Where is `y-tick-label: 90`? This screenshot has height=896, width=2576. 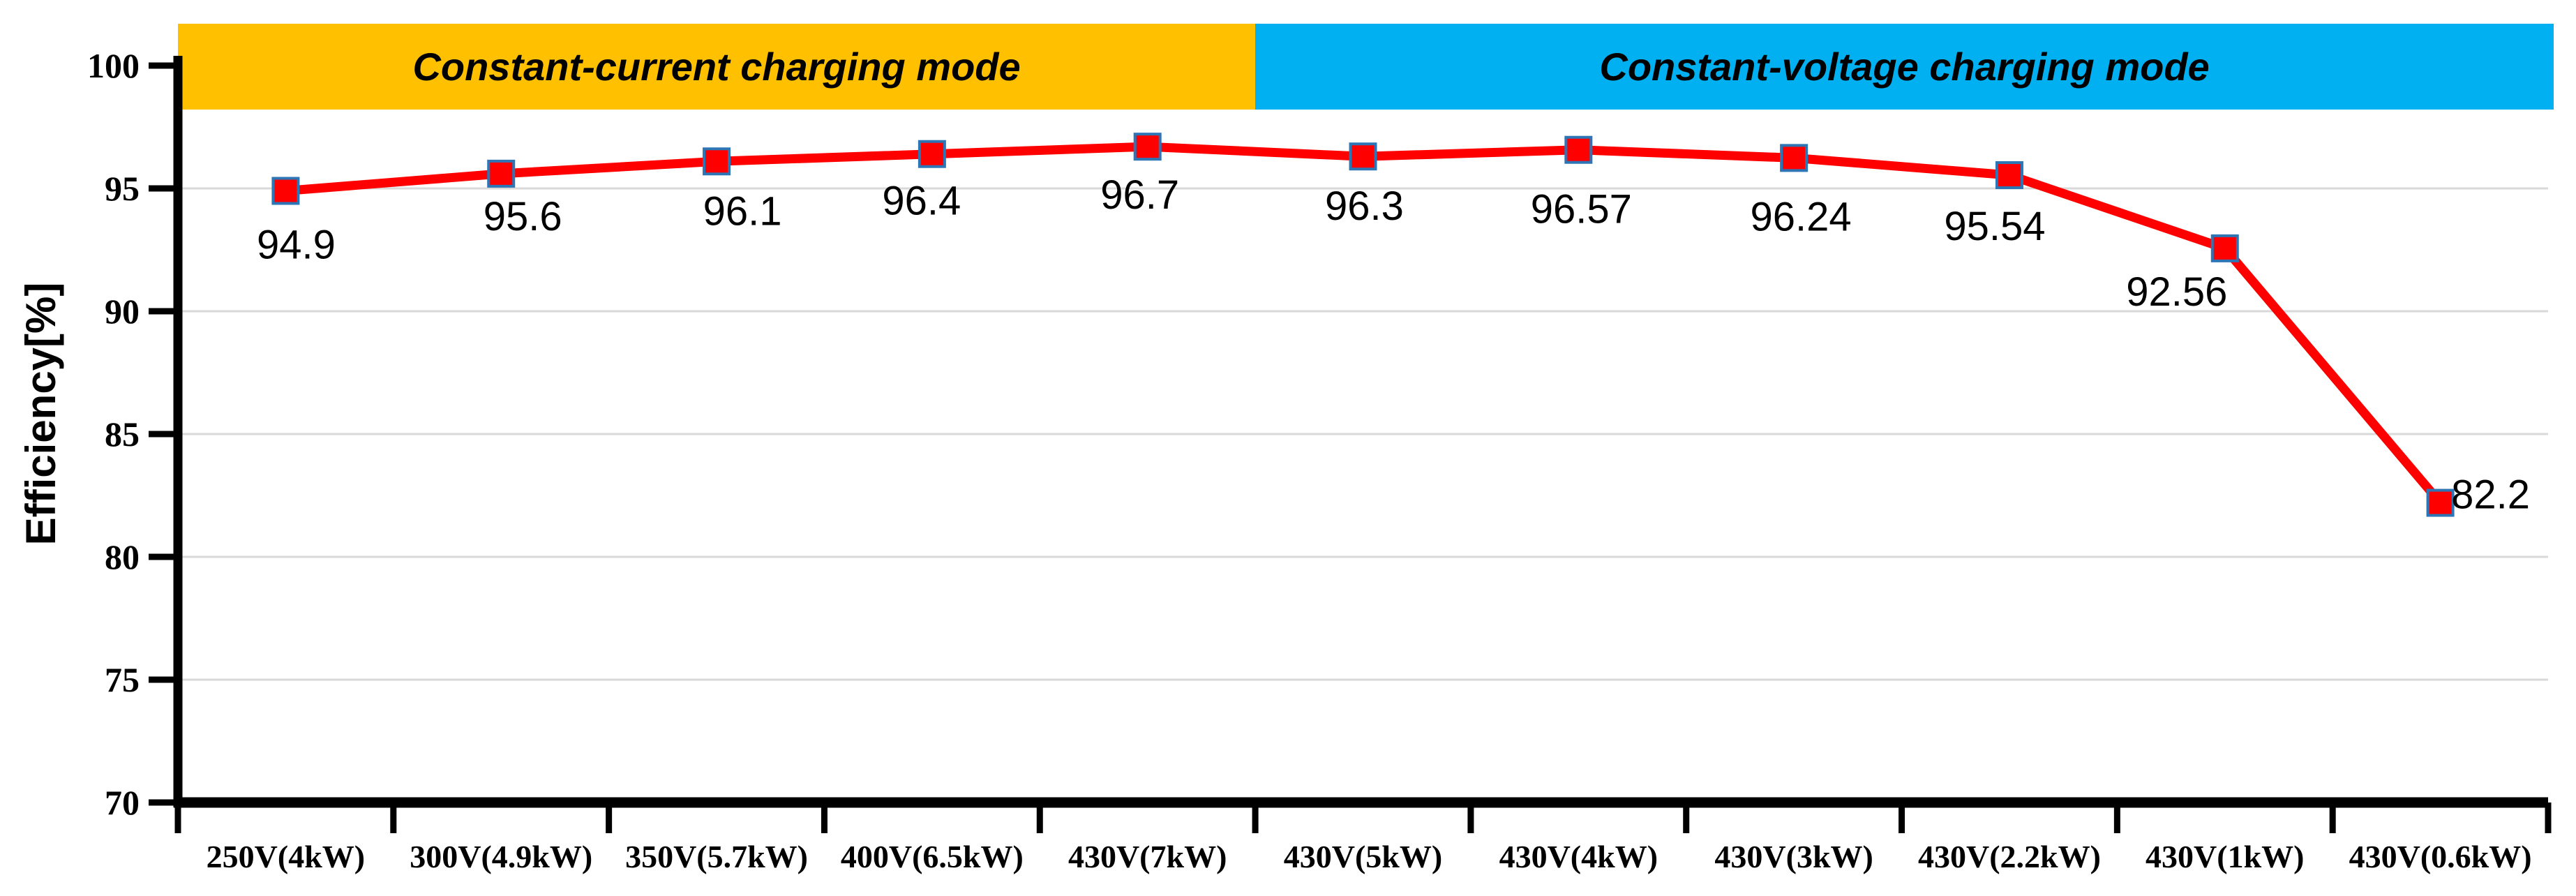
y-tick-label: 90 is located at coordinates (122, 311).